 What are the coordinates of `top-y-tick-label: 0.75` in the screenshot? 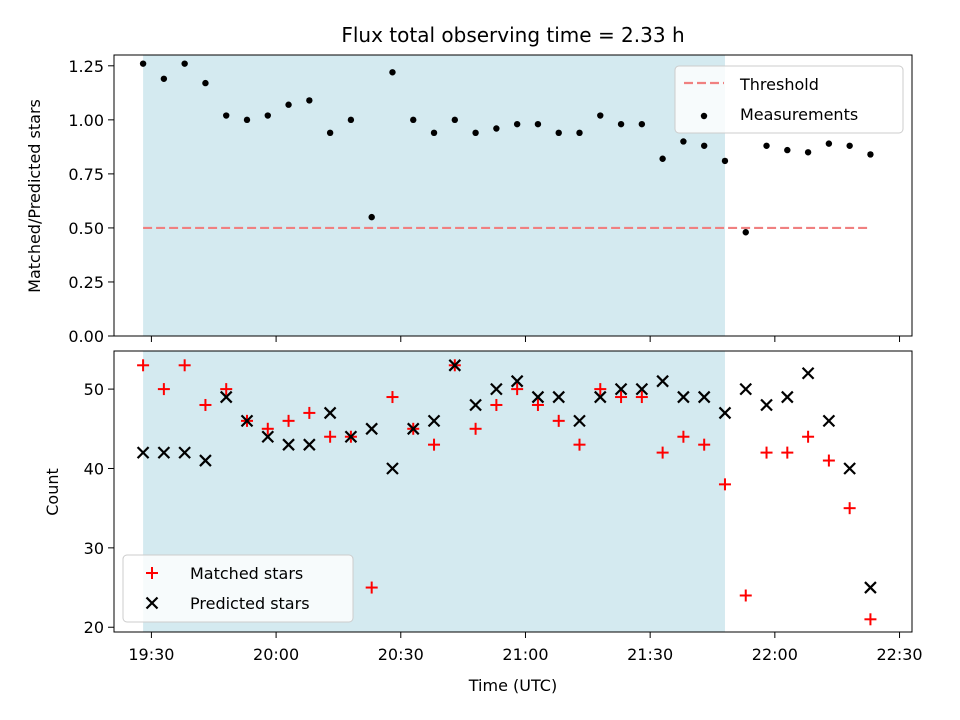 It's located at (86, 174).